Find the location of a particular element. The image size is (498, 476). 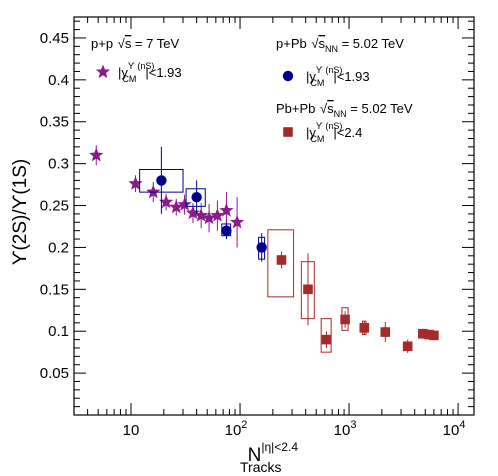

series-star is located at coordinates (167, 196).